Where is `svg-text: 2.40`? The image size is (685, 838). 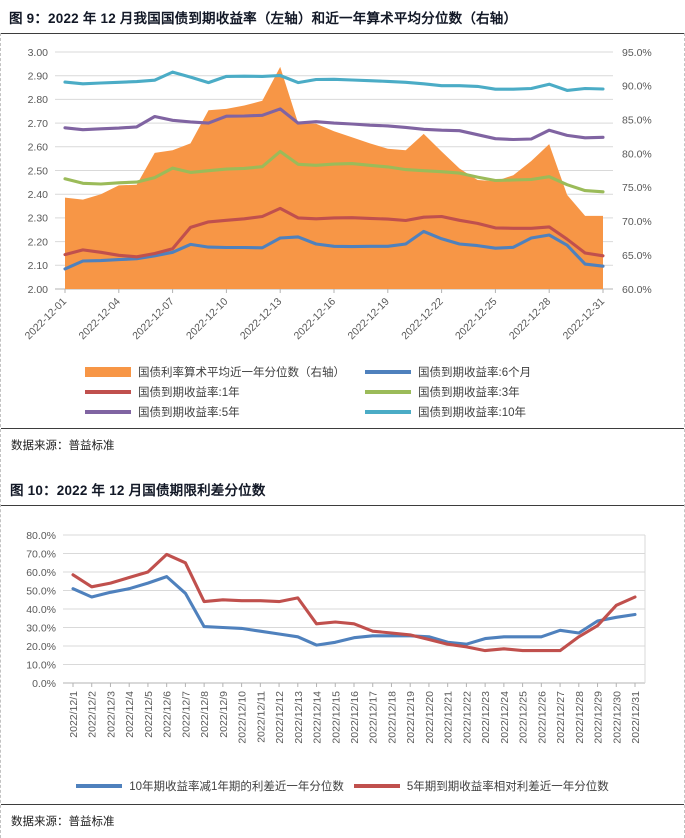 svg-text: 2.40 is located at coordinates (38, 195).